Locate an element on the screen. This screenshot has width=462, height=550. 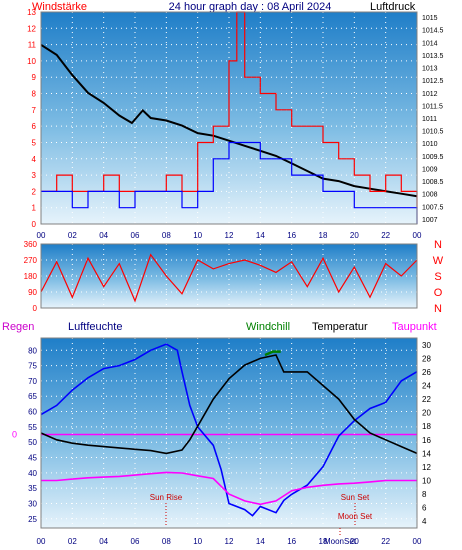
temperature-tick-label: 20 is located at coordinates (426, 413).